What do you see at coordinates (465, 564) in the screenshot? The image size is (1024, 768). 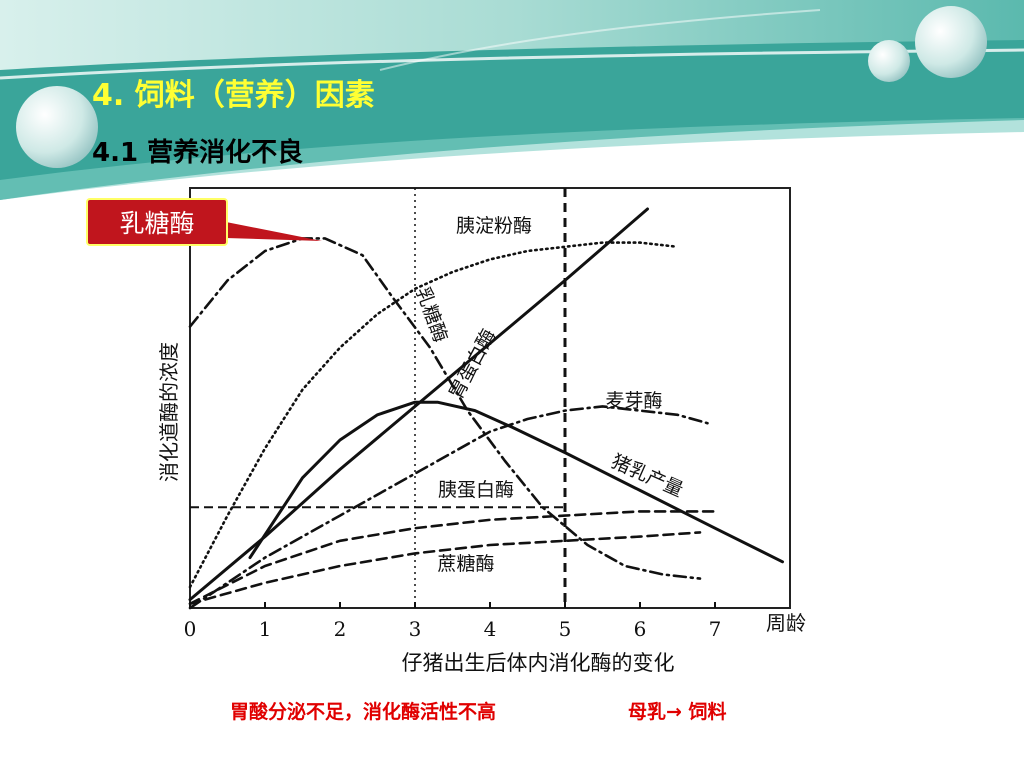 I see `series-label: 蔗糖酶` at bounding box center [465, 564].